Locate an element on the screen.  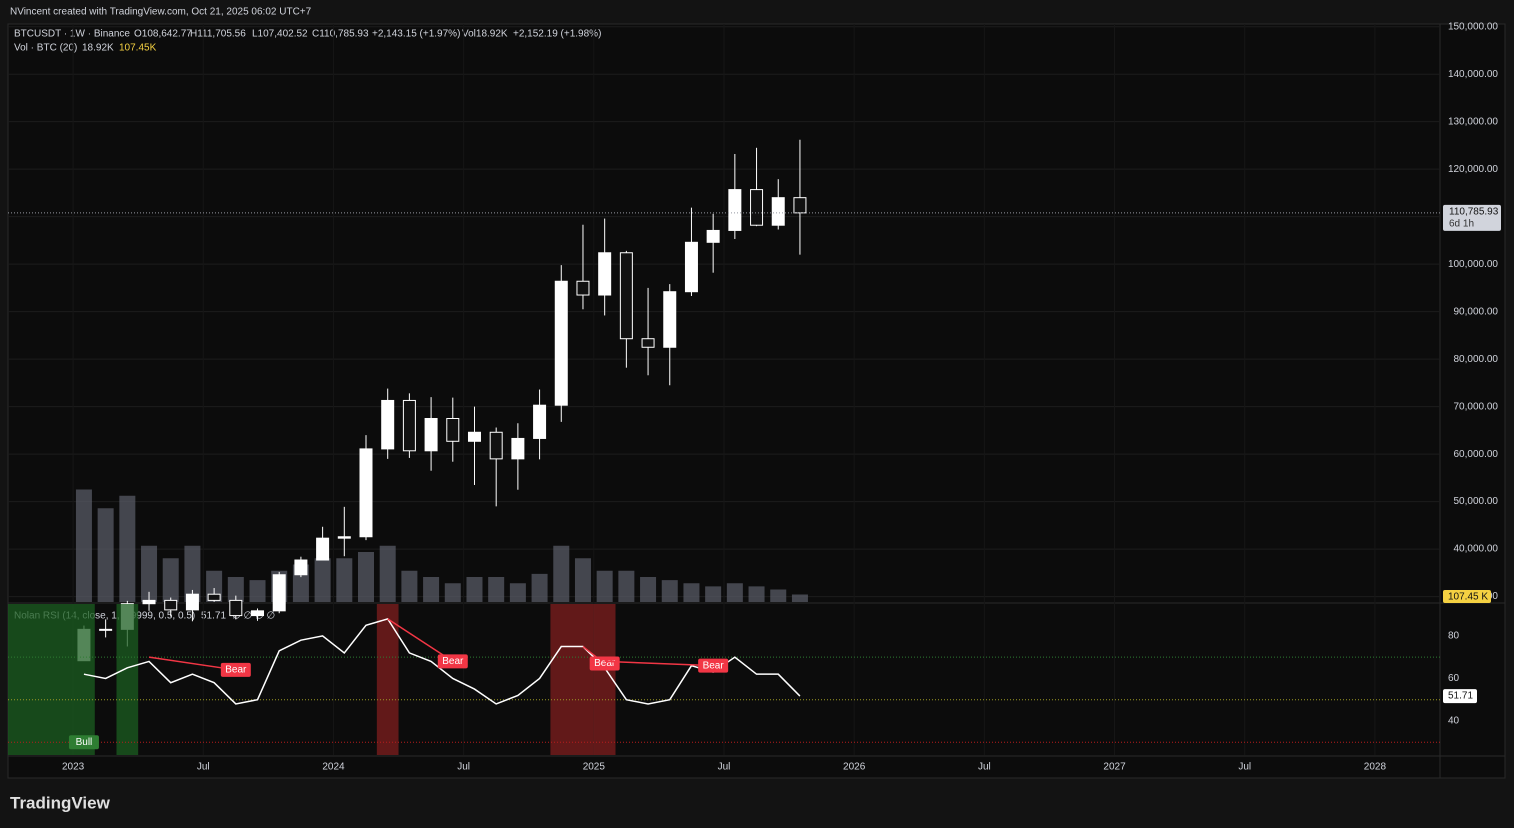
rsi-legend-extra: ∅ ∅ ∅ ∅ is located at coordinates (253, 616).